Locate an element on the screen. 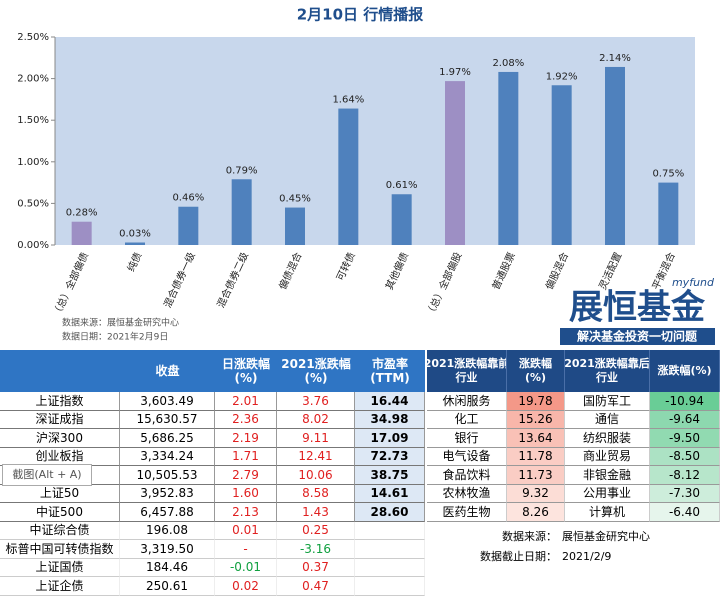  cell: 10.06 is located at coordinates (316, 475).